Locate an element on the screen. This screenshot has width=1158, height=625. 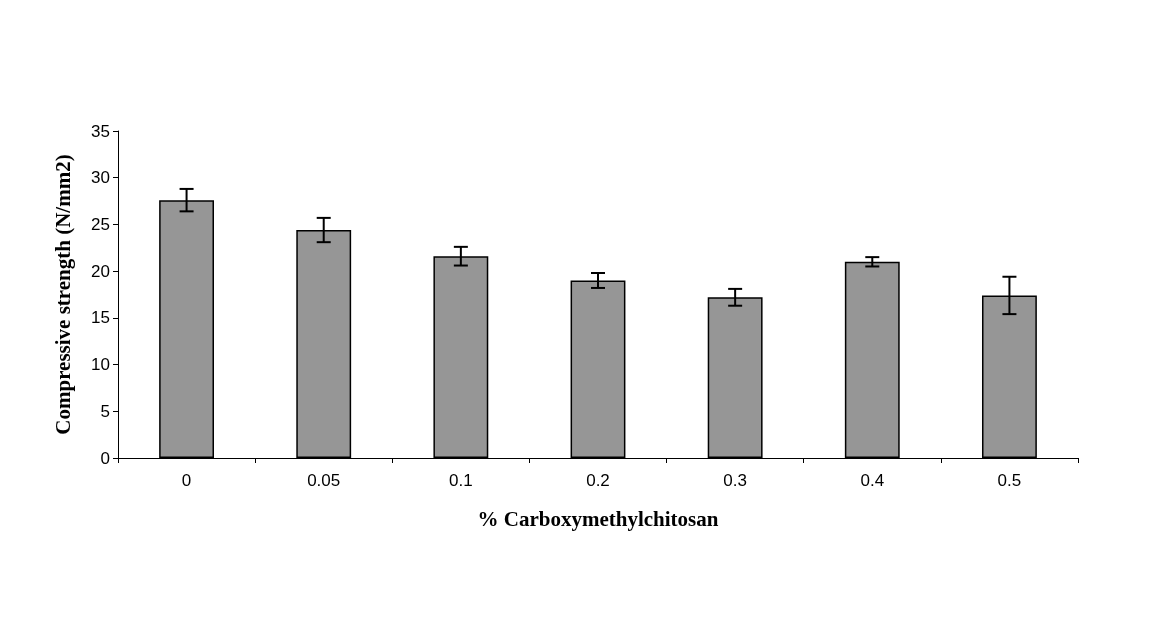
y-tick-label: 10 is located at coordinates (100, 365).